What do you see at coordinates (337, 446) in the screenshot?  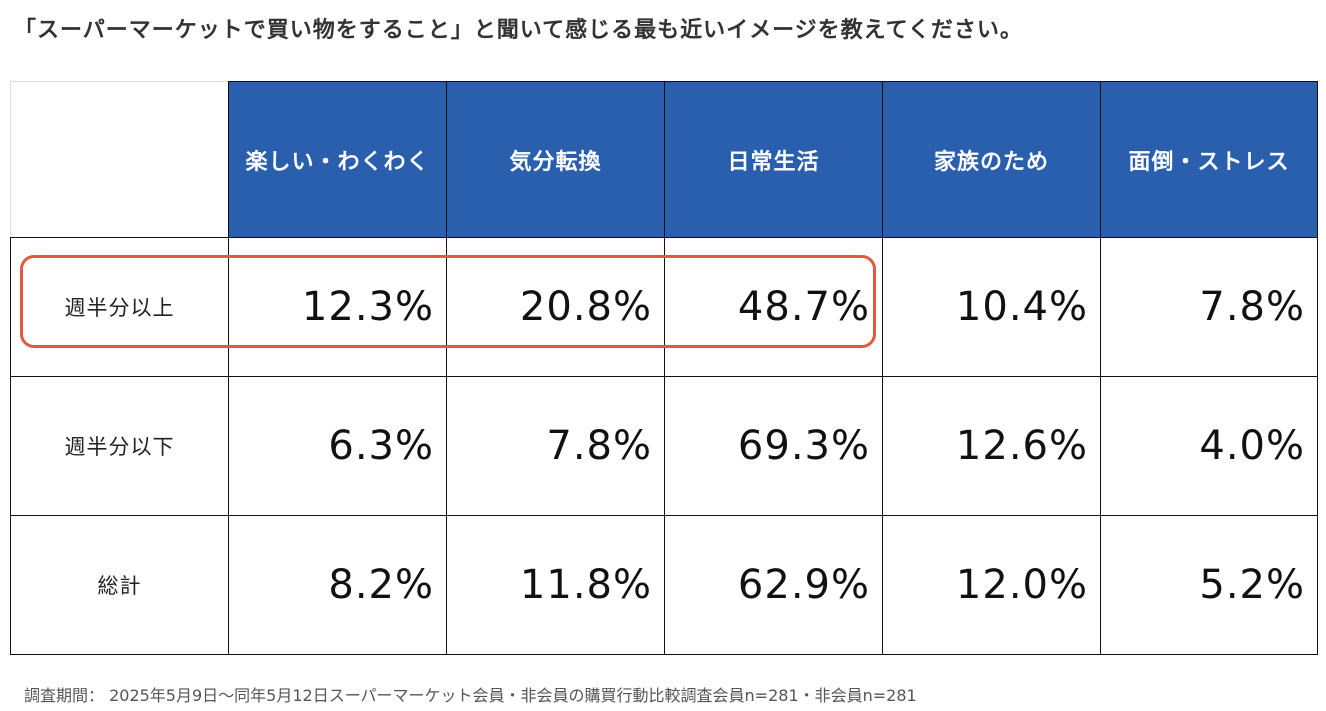 I see `data-cell: 6.3%` at bounding box center [337, 446].